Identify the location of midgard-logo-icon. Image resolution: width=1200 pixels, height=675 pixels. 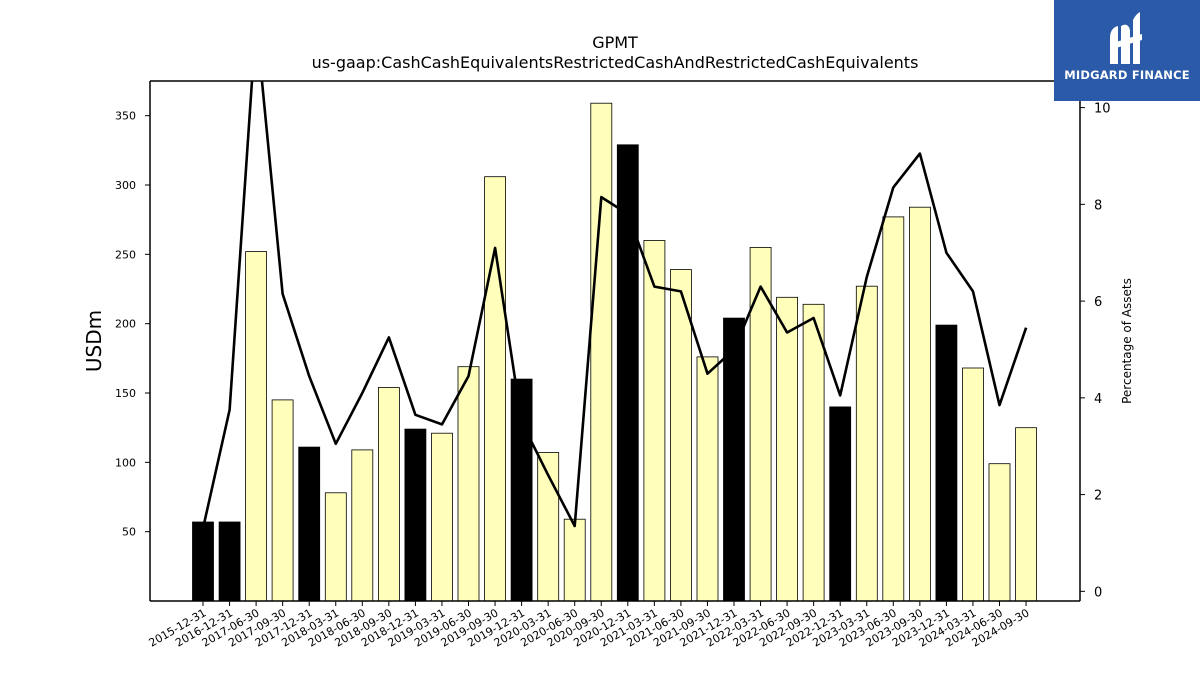
(1126, 38).